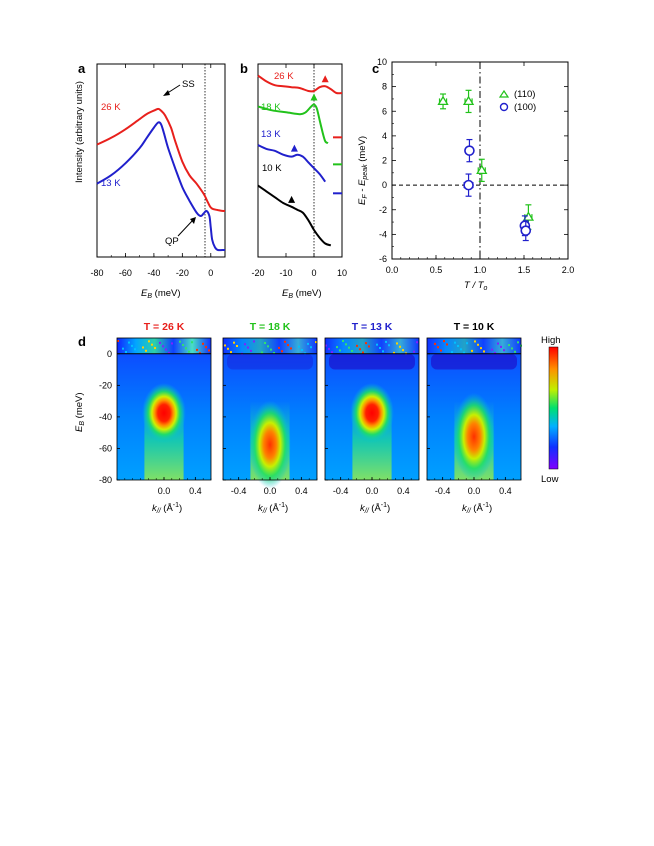 This screenshot has width=654, height=846. What do you see at coordinates (384, 136) in the screenshot?
I see `panel-c-ytick-label: 4` at bounding box center [384, 136].